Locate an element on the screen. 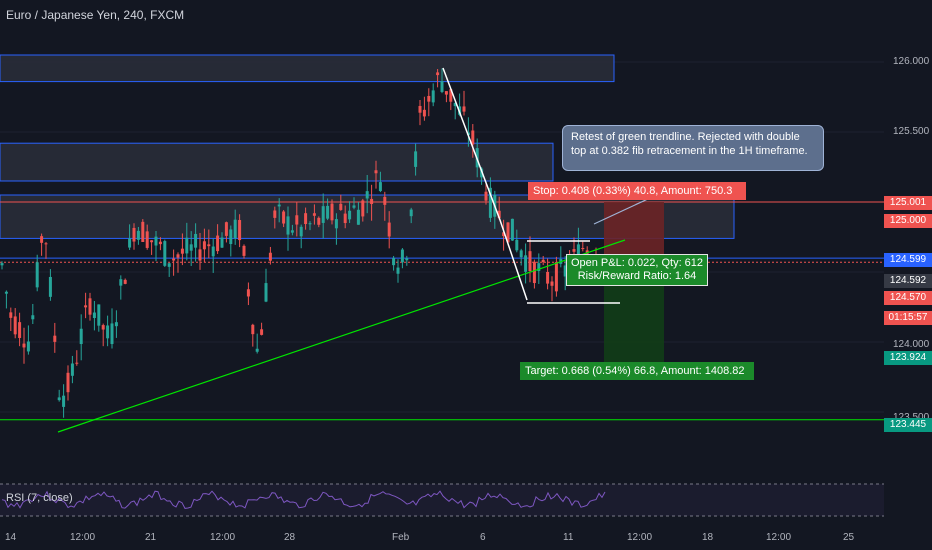 The image size is (932, 550). rsi-label: RSI (7, close) is located at coordinates (39, 498).